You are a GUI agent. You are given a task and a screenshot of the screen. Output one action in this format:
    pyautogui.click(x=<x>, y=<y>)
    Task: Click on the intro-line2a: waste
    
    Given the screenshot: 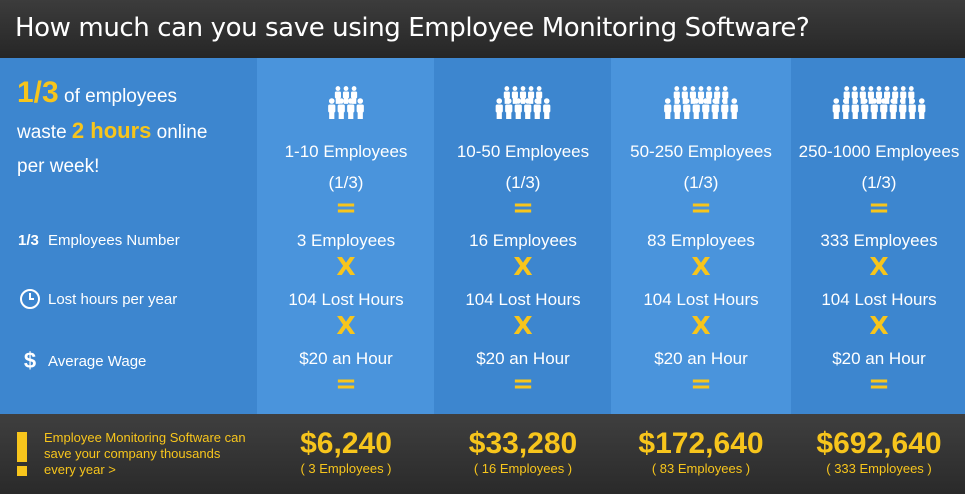 What is the action you would take?
    pyautogui.click(x=44, y=132)
    